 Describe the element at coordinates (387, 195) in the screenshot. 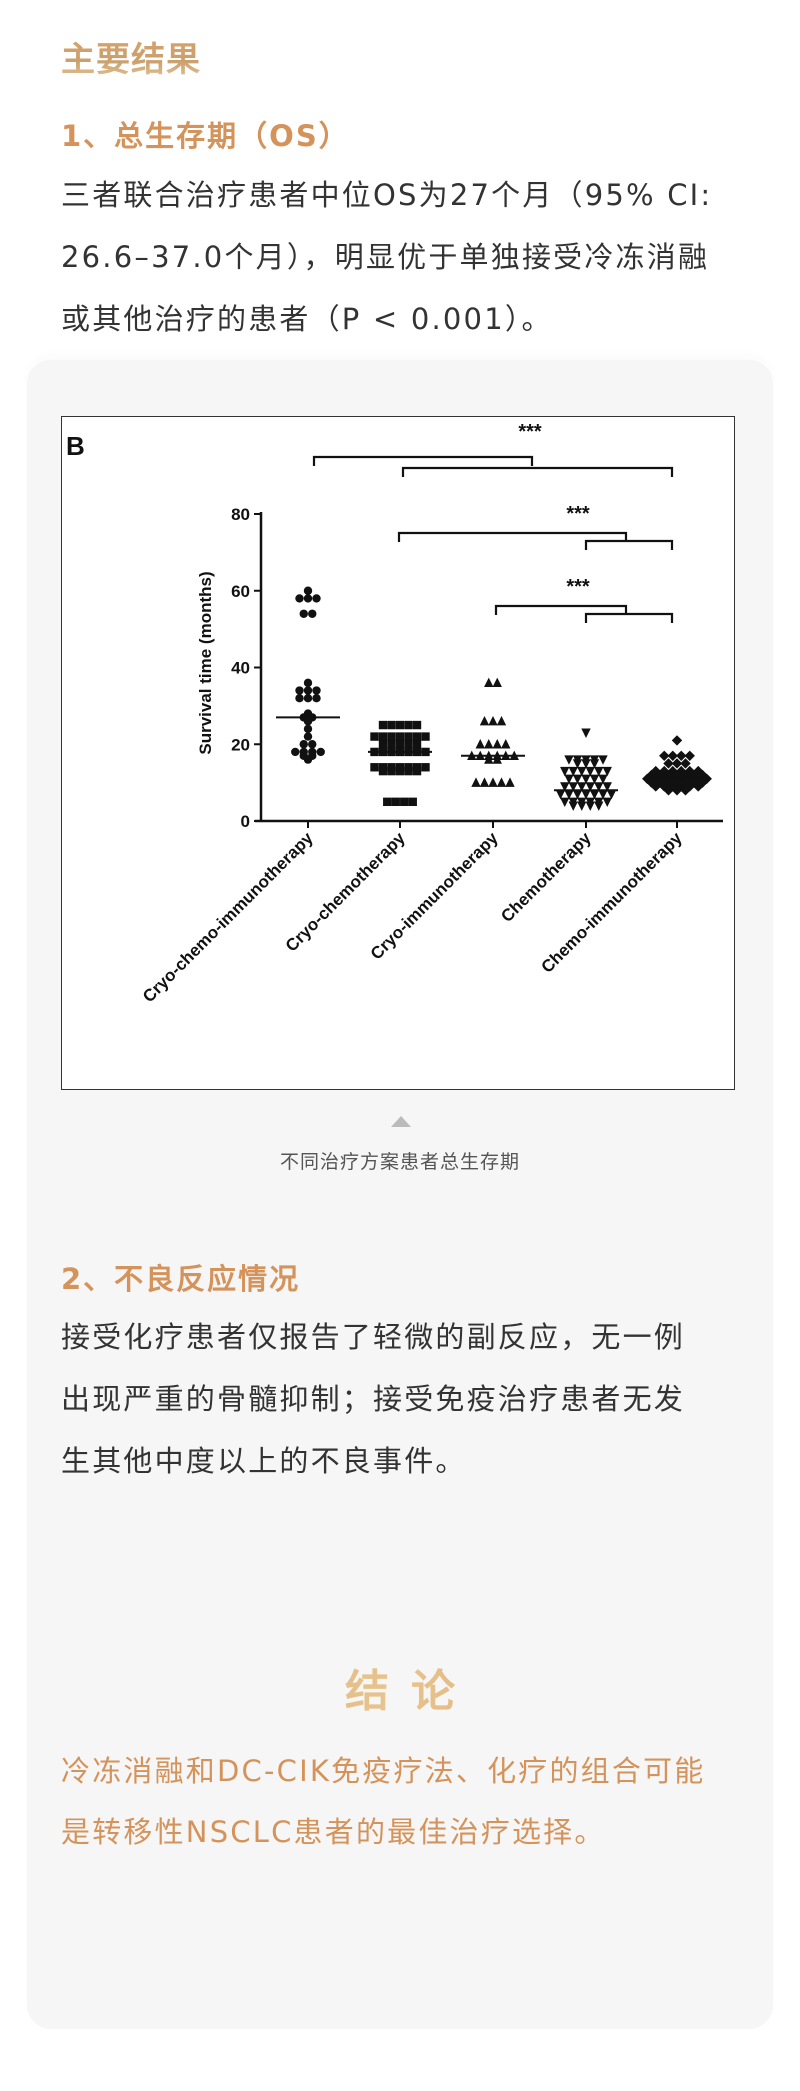

I see `os-text-line: 三者联合治疗患者中位OS为27个月（95% CI:` at that location.